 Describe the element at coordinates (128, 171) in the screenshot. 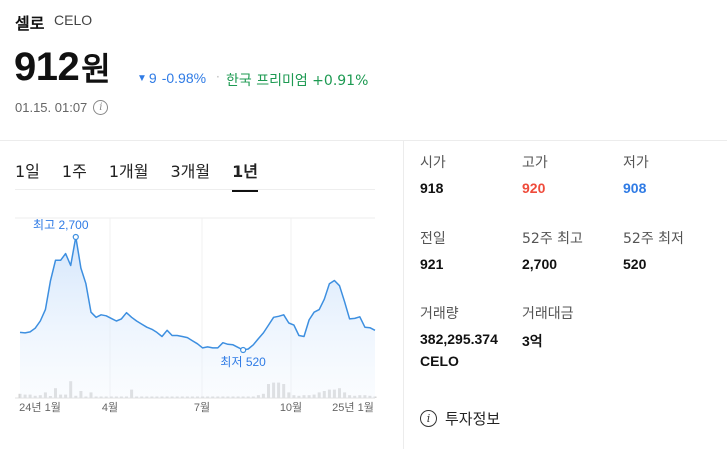

I see `tab-1-month: 1개월` at that location.